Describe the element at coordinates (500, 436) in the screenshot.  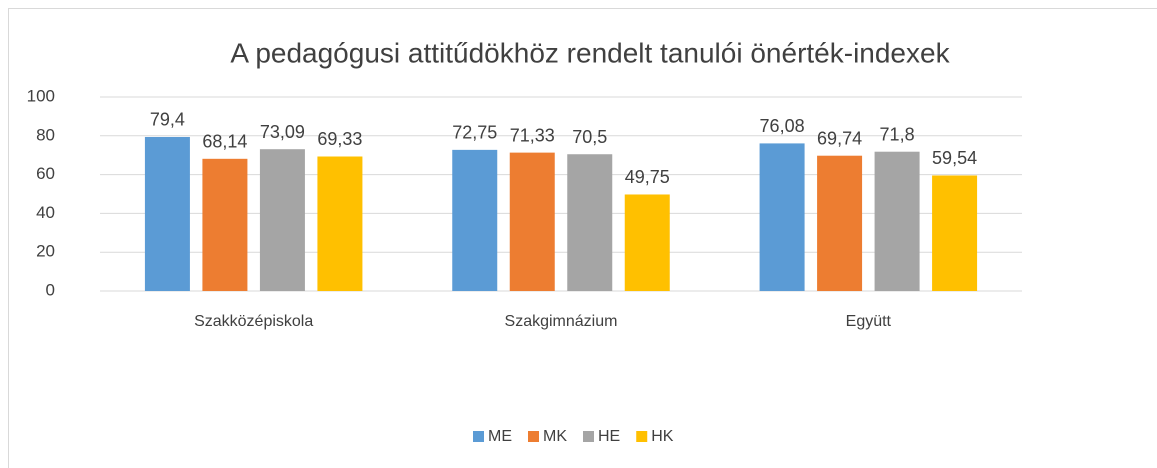
I see `legend-label: ME` at that location.